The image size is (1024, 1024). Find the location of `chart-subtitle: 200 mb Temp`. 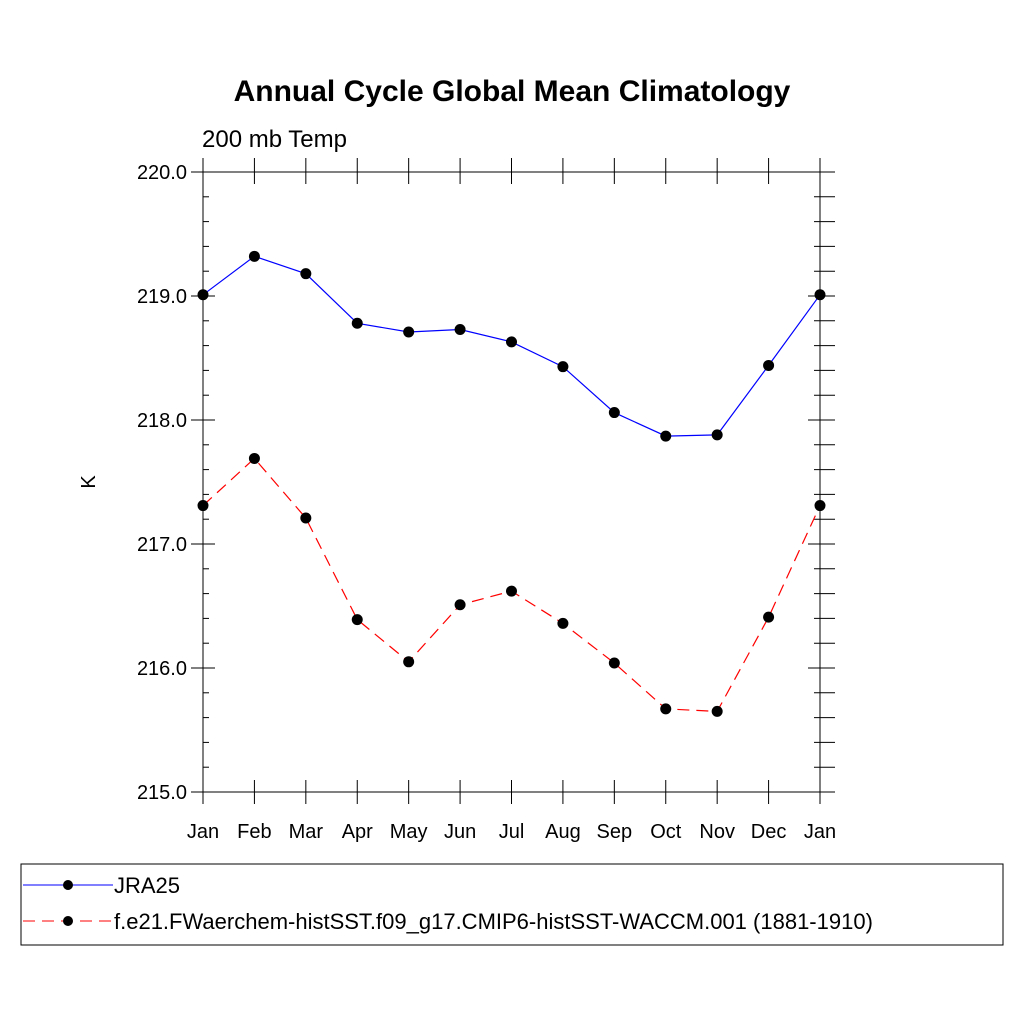

chart-subtitle: 200 mb Temp is located at coordinates (274, 139).